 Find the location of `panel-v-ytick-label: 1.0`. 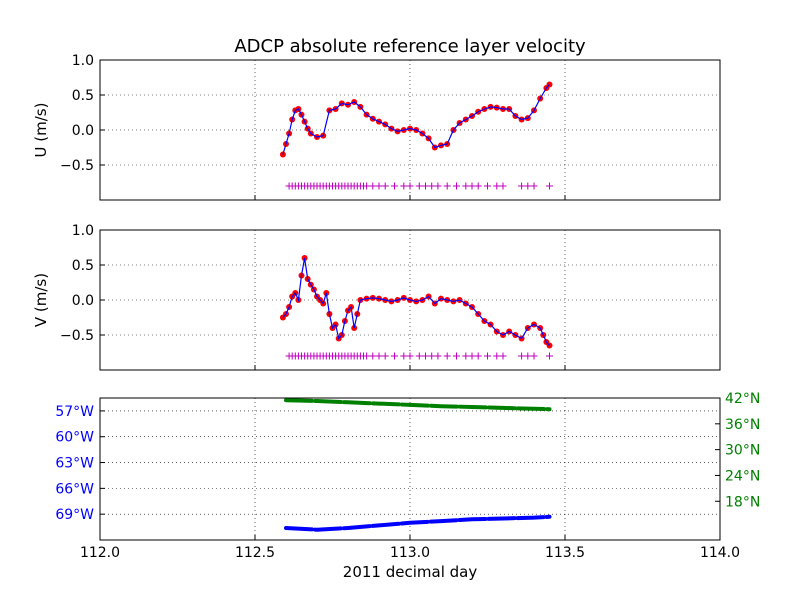

panel-v-ytick-label: 1.0 is located at coordinates (83, 231).